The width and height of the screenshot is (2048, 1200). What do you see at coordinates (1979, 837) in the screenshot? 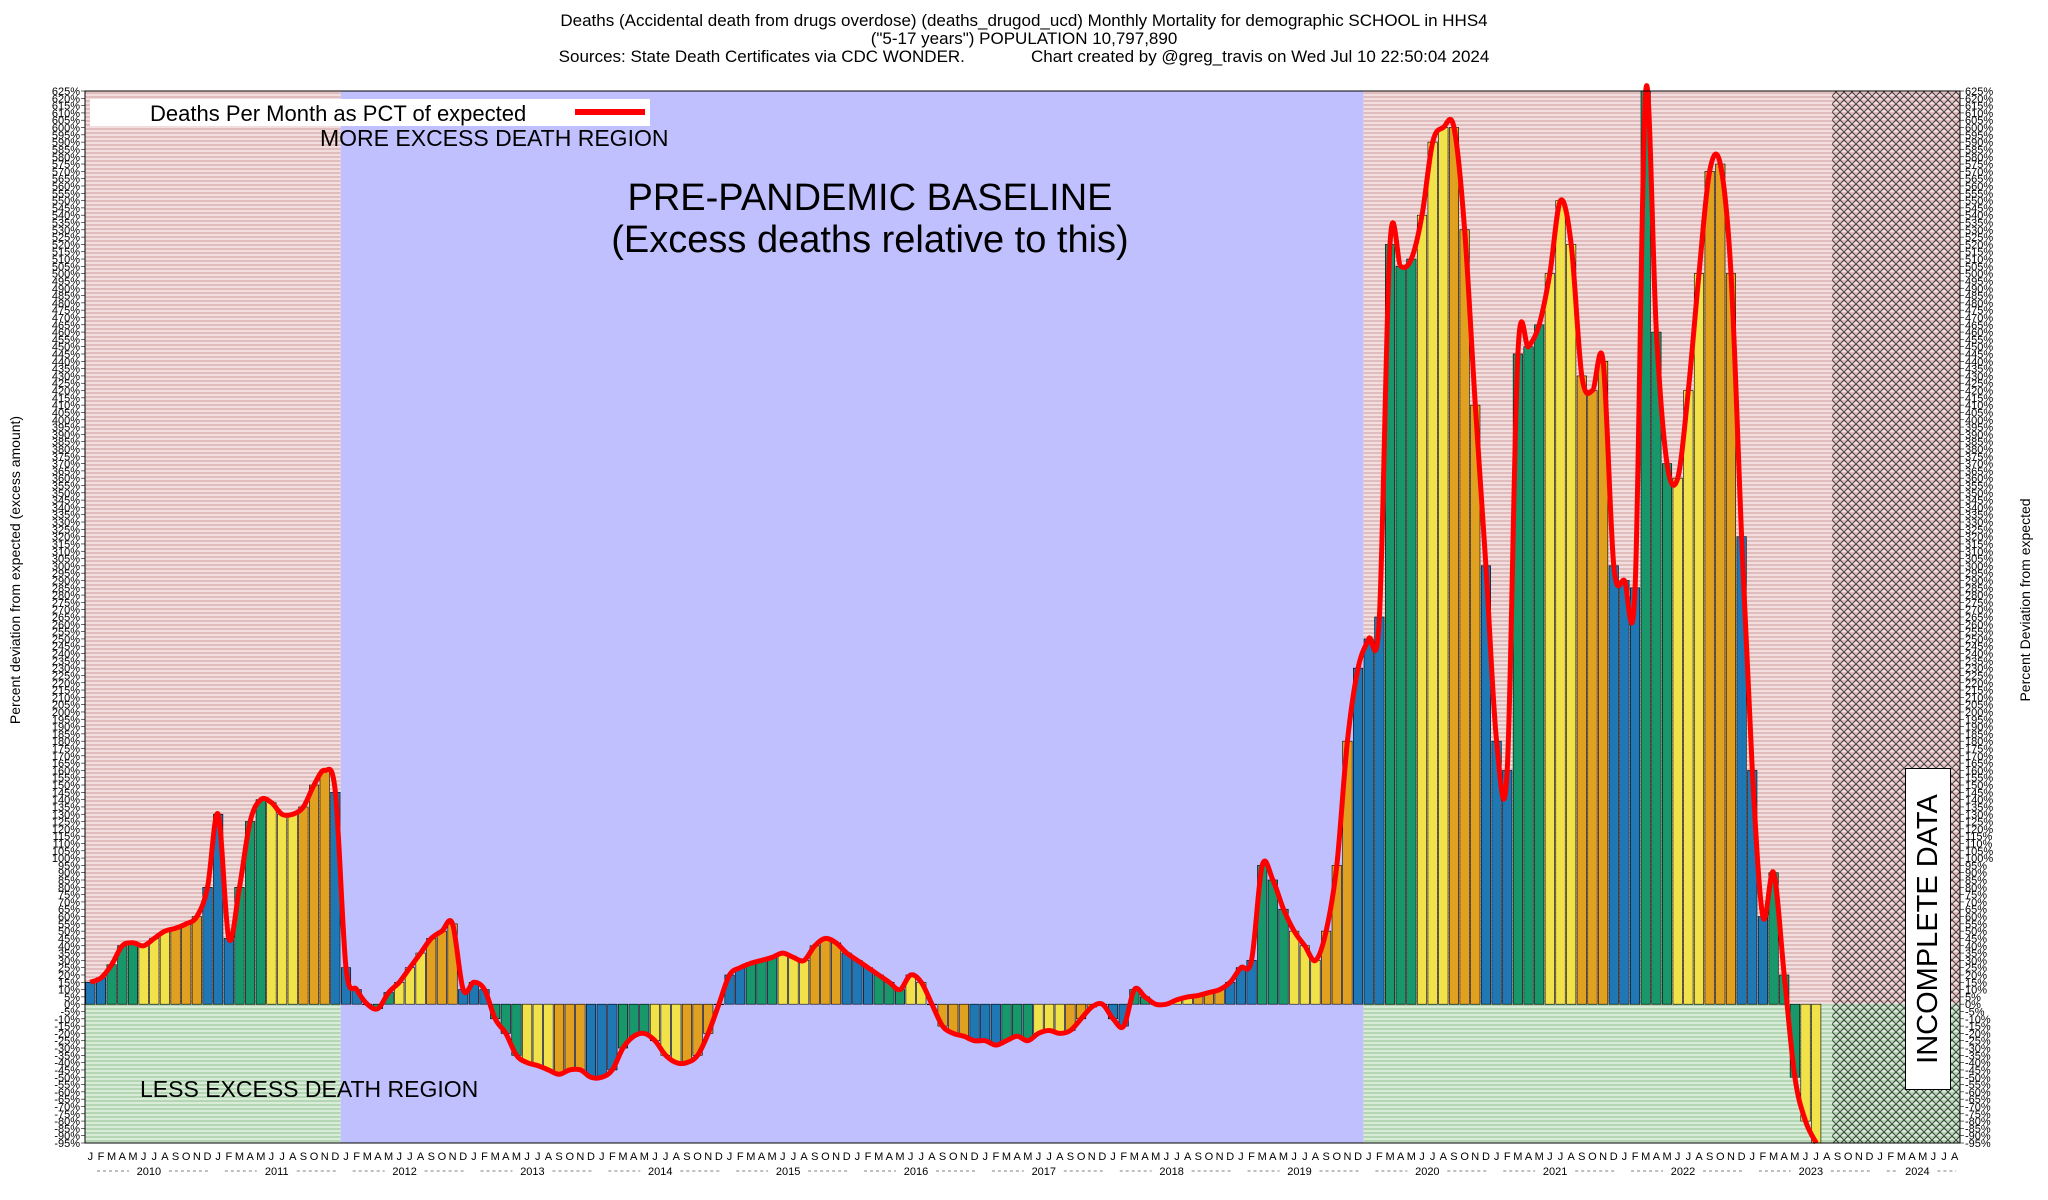
I see `y-tick-label: 115%` at bounding box center [1979, 837].